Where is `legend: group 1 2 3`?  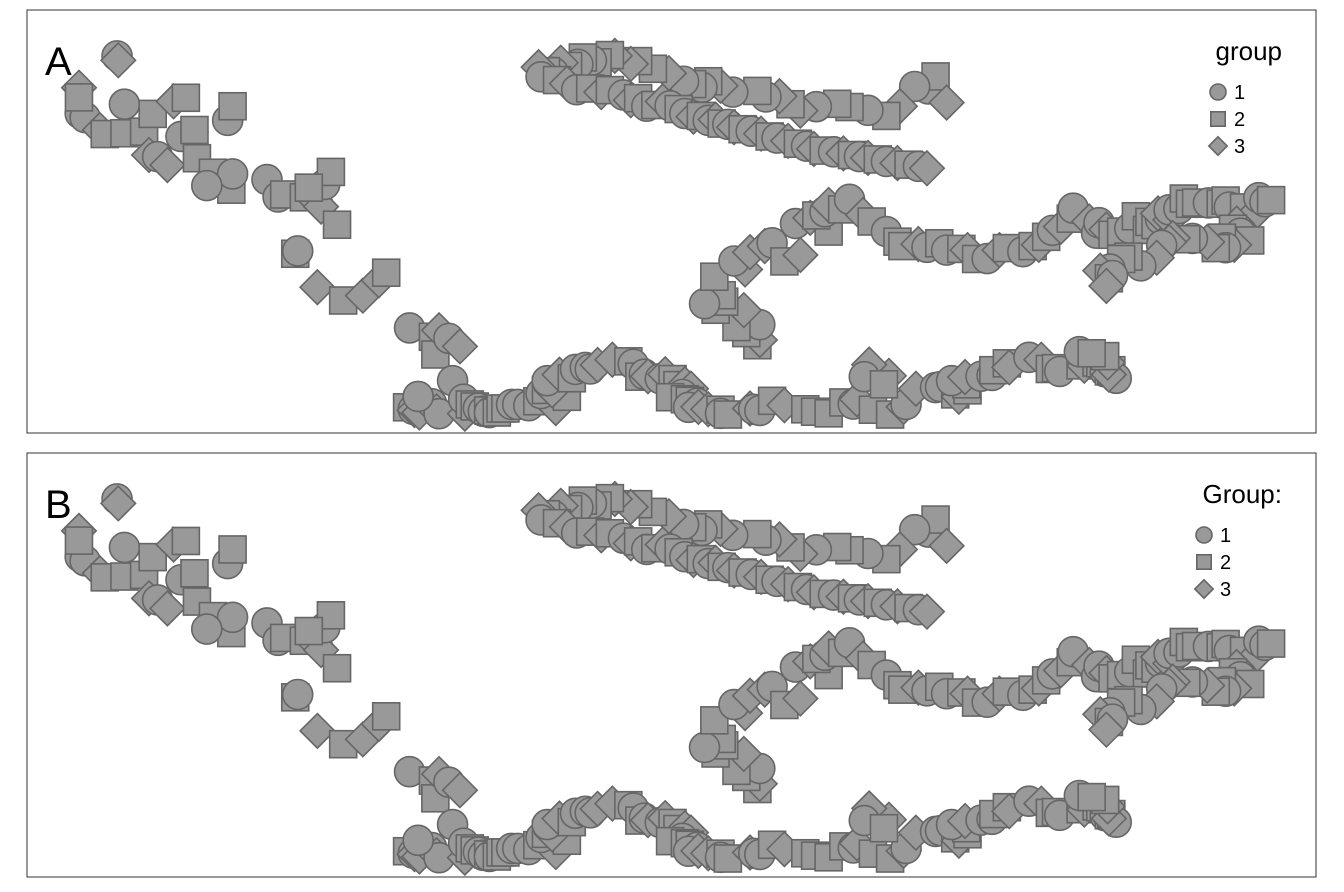 legend: group 1 2 3 is located at coordinates (1245, 97).